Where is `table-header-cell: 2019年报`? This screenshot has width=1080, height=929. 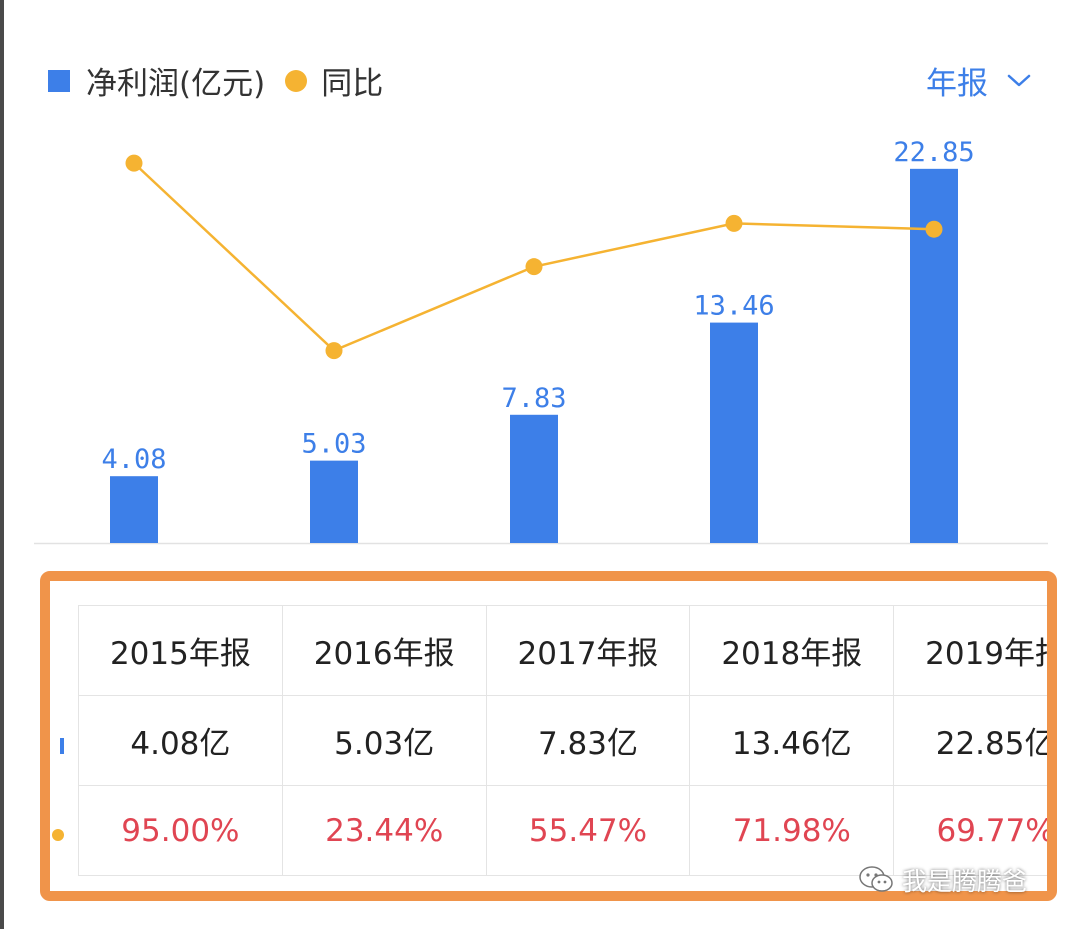 table-header-cell: 2019年报 is located at coordinates (970, 650).